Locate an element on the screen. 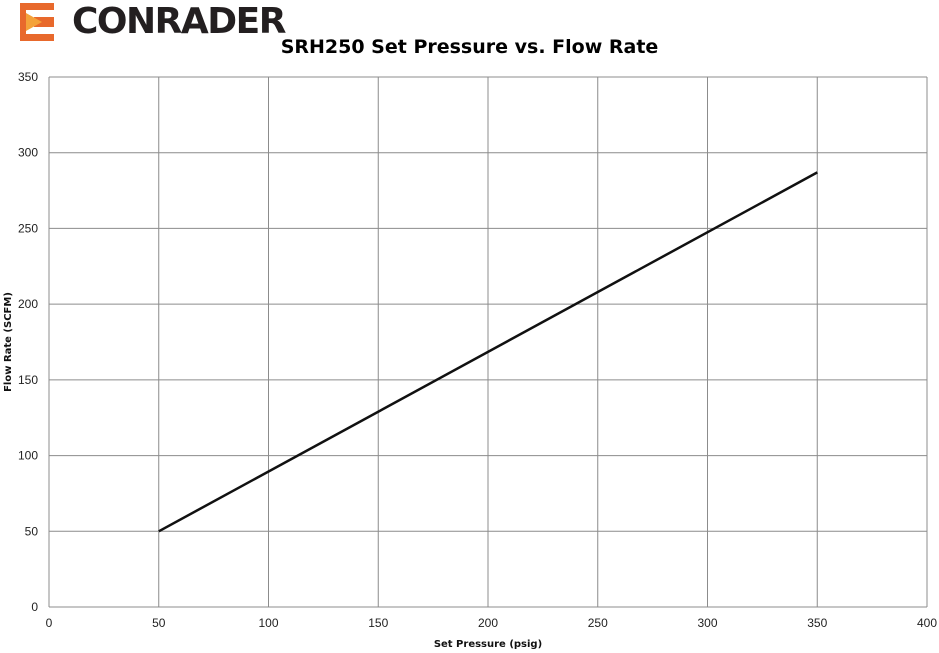  y-tick-labels: 0 50 100 150 200 250 300 350 is located at coordinates (28, 342).